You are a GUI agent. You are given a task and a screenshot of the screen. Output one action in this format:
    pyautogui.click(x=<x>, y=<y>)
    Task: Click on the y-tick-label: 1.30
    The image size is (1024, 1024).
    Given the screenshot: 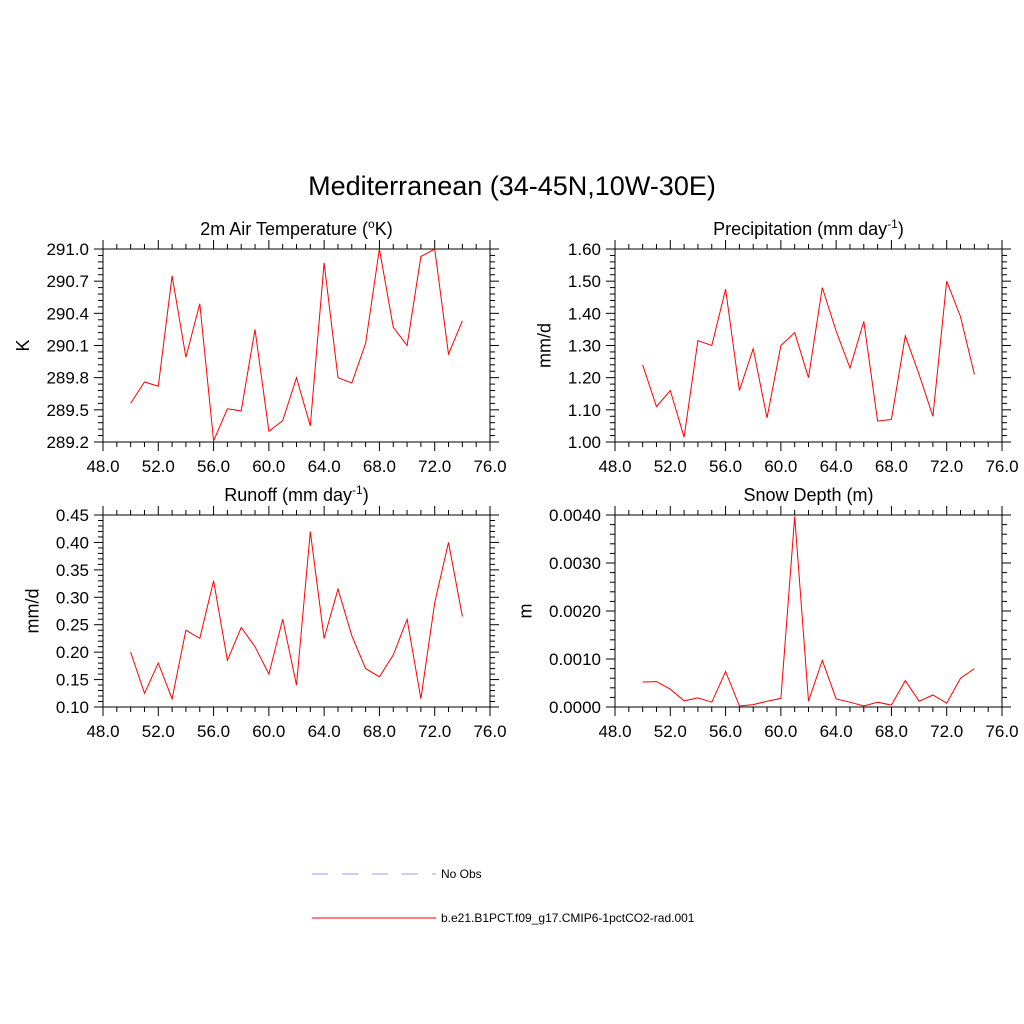 What is the action you would take?
    pyautogui.click(x=584, y=346)
    